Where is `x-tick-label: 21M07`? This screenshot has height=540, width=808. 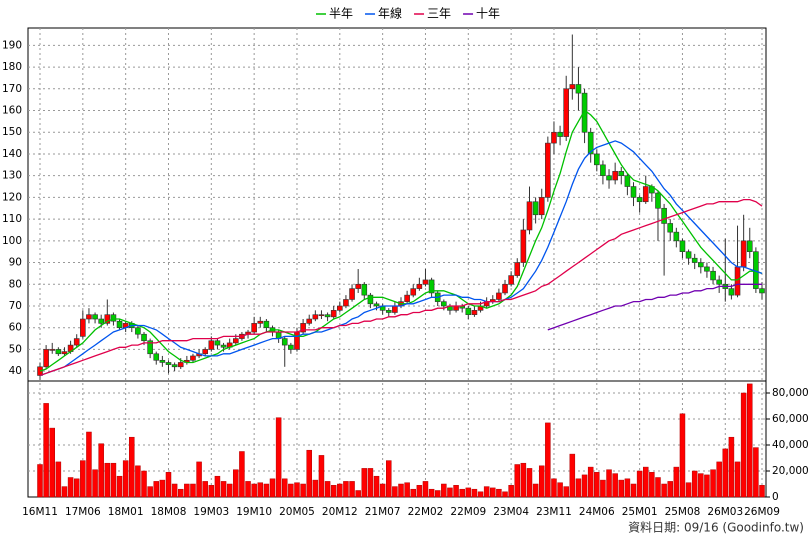
x-tick-label: 21M07 is located at coordinates (383, 512).